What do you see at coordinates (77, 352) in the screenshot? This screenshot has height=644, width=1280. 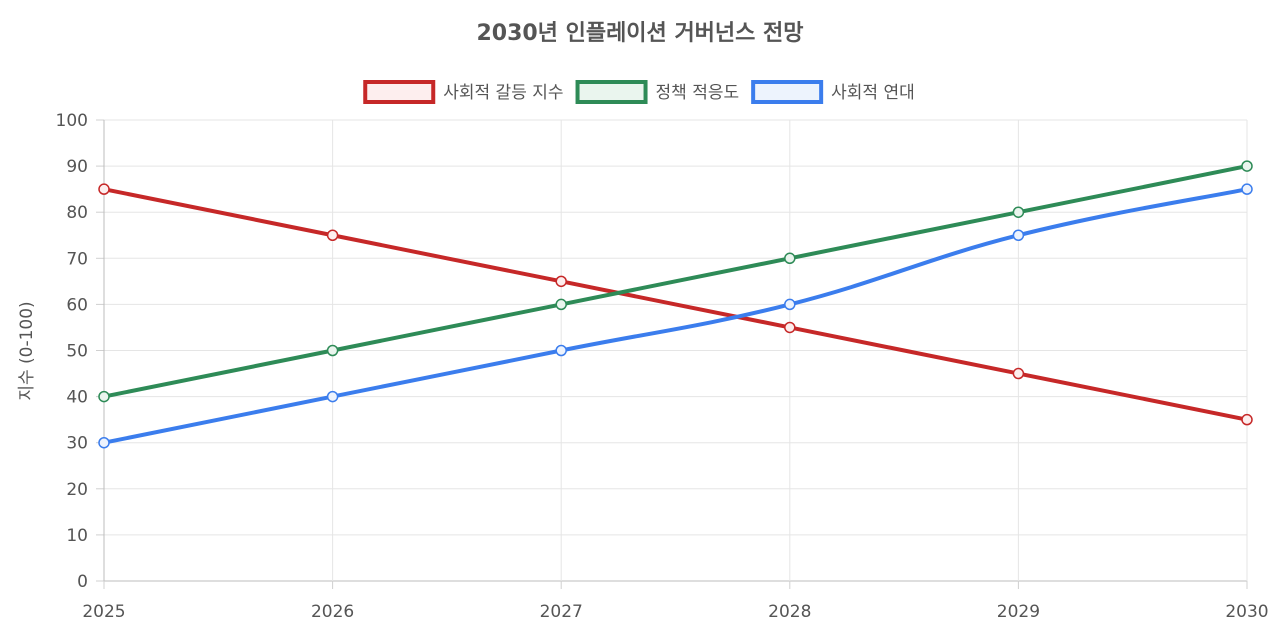 I see `y-tick-label: 50` at bounding box center [77, 352].